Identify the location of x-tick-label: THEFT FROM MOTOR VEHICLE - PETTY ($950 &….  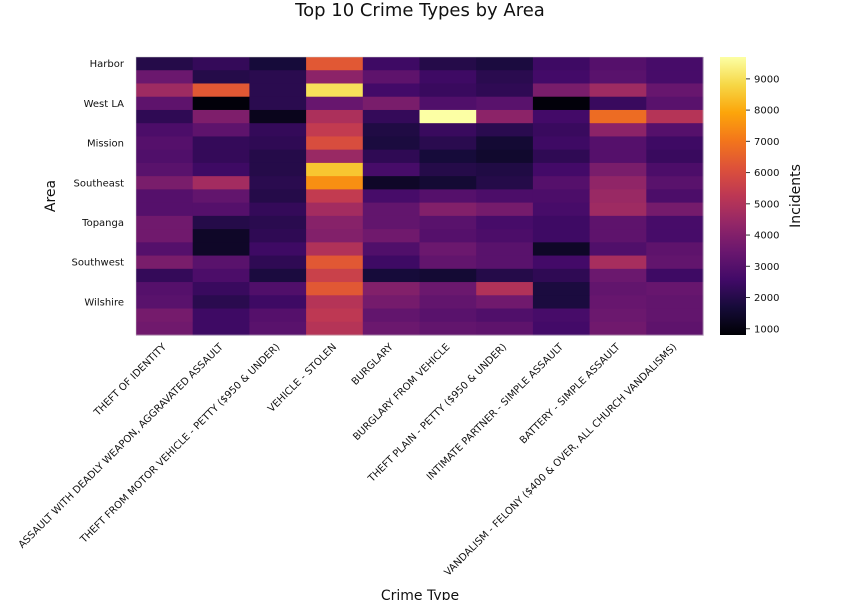
(180, 444).